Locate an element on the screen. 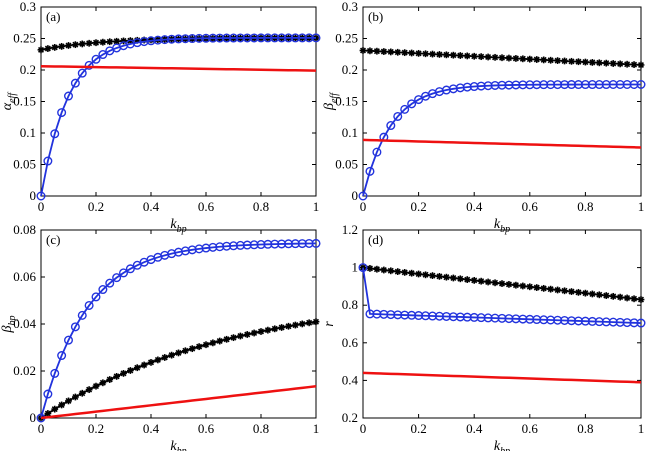 Image resolution: width=654 pixels, height=451 pixels. y-axis-label: r is located at coordinates (329, 324).